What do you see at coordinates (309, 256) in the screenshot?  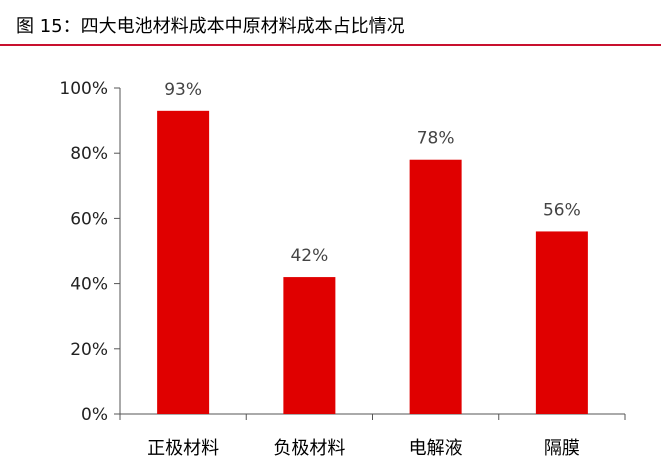 I see `data-label: 42%` at bounding box center [309, 256].